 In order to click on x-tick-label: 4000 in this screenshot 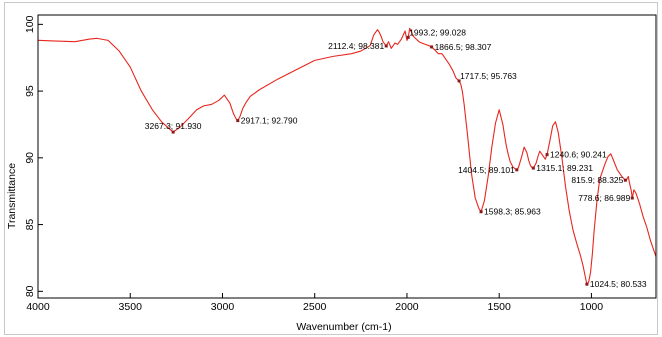, I will do `click(38, 307)`.